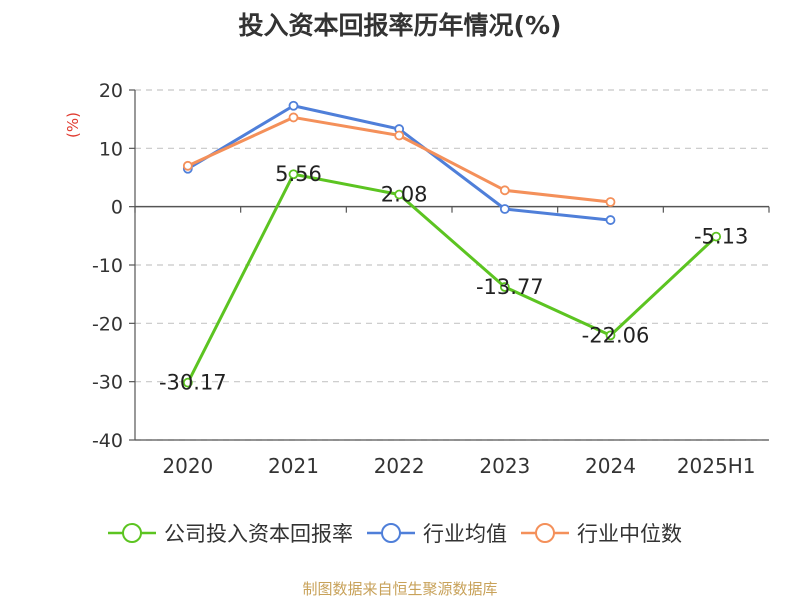 The height and width of the screenshot is (600, 800). I want to click on legend-item-company: 公司投入资本回报率, so click(229, 533).